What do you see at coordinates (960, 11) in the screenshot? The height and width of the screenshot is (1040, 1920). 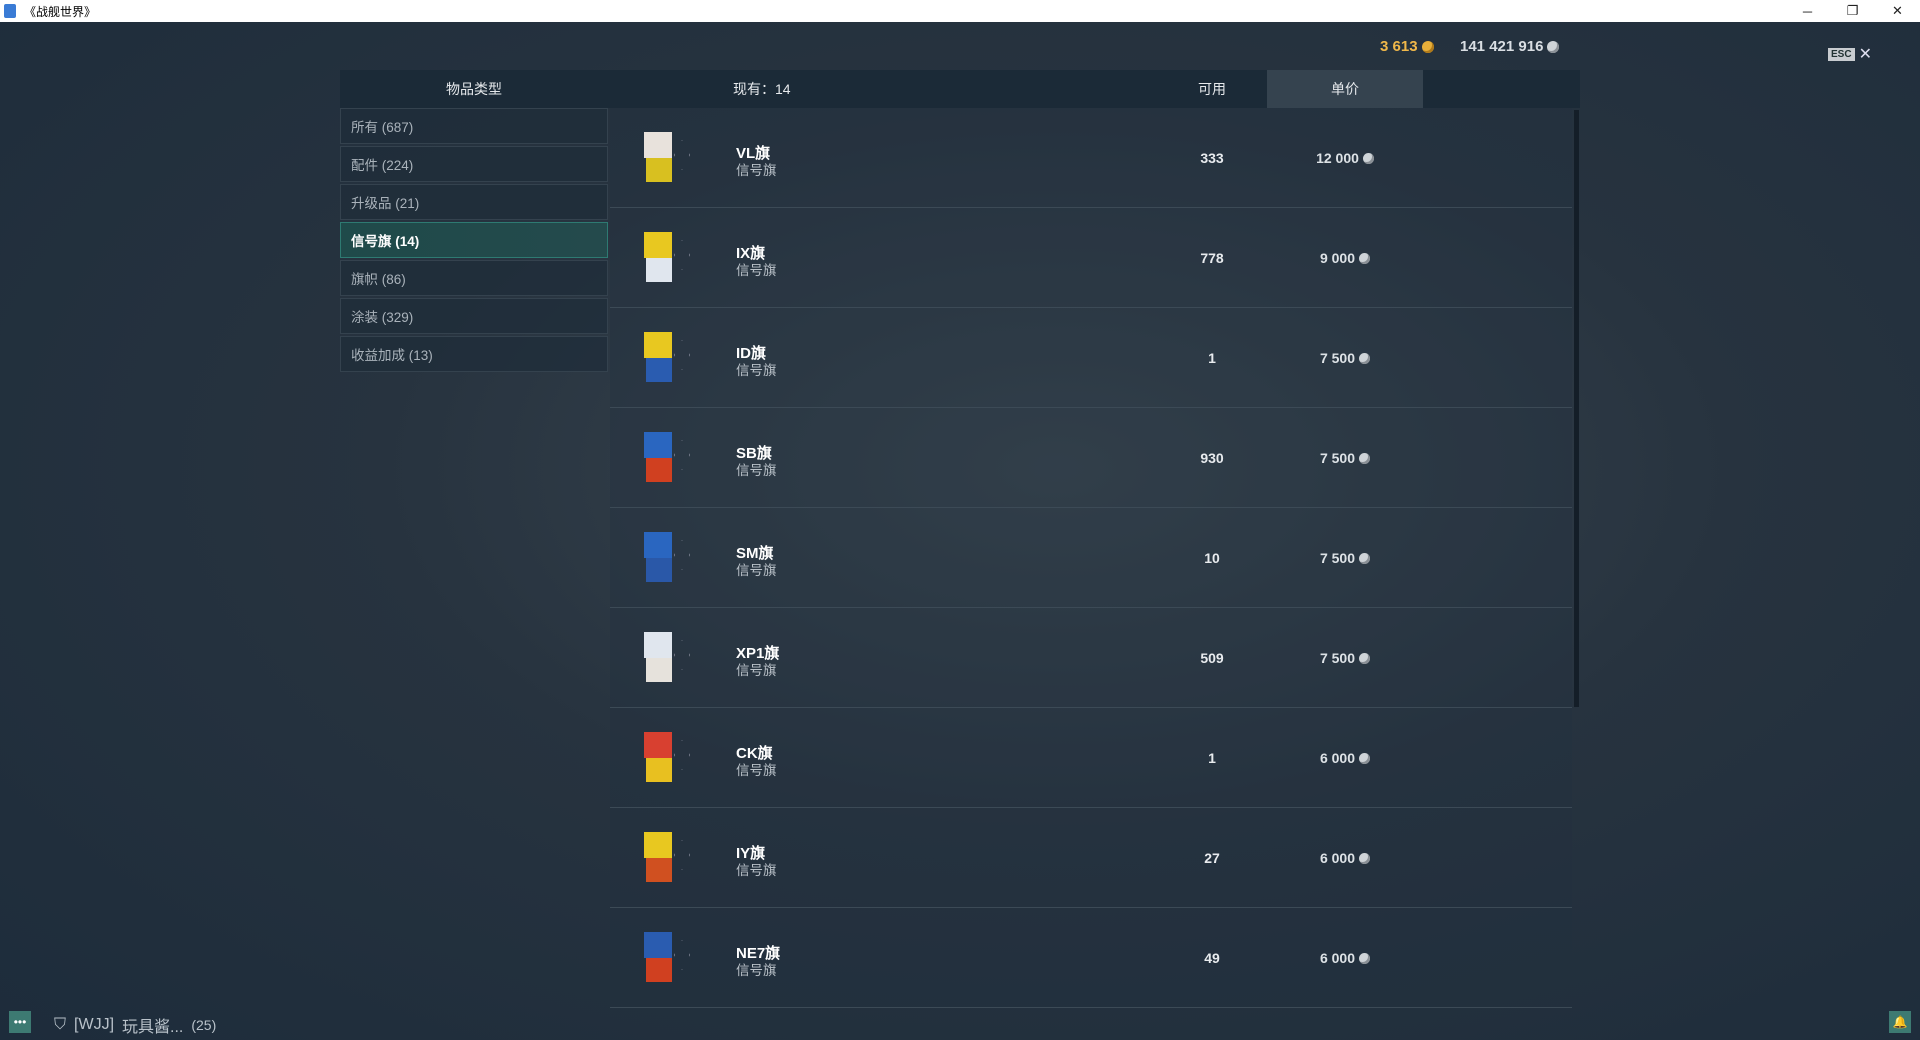 I see `title-bar: 《战舰世界》 ─ ❐ ✕` at bounding box center [960, 11].